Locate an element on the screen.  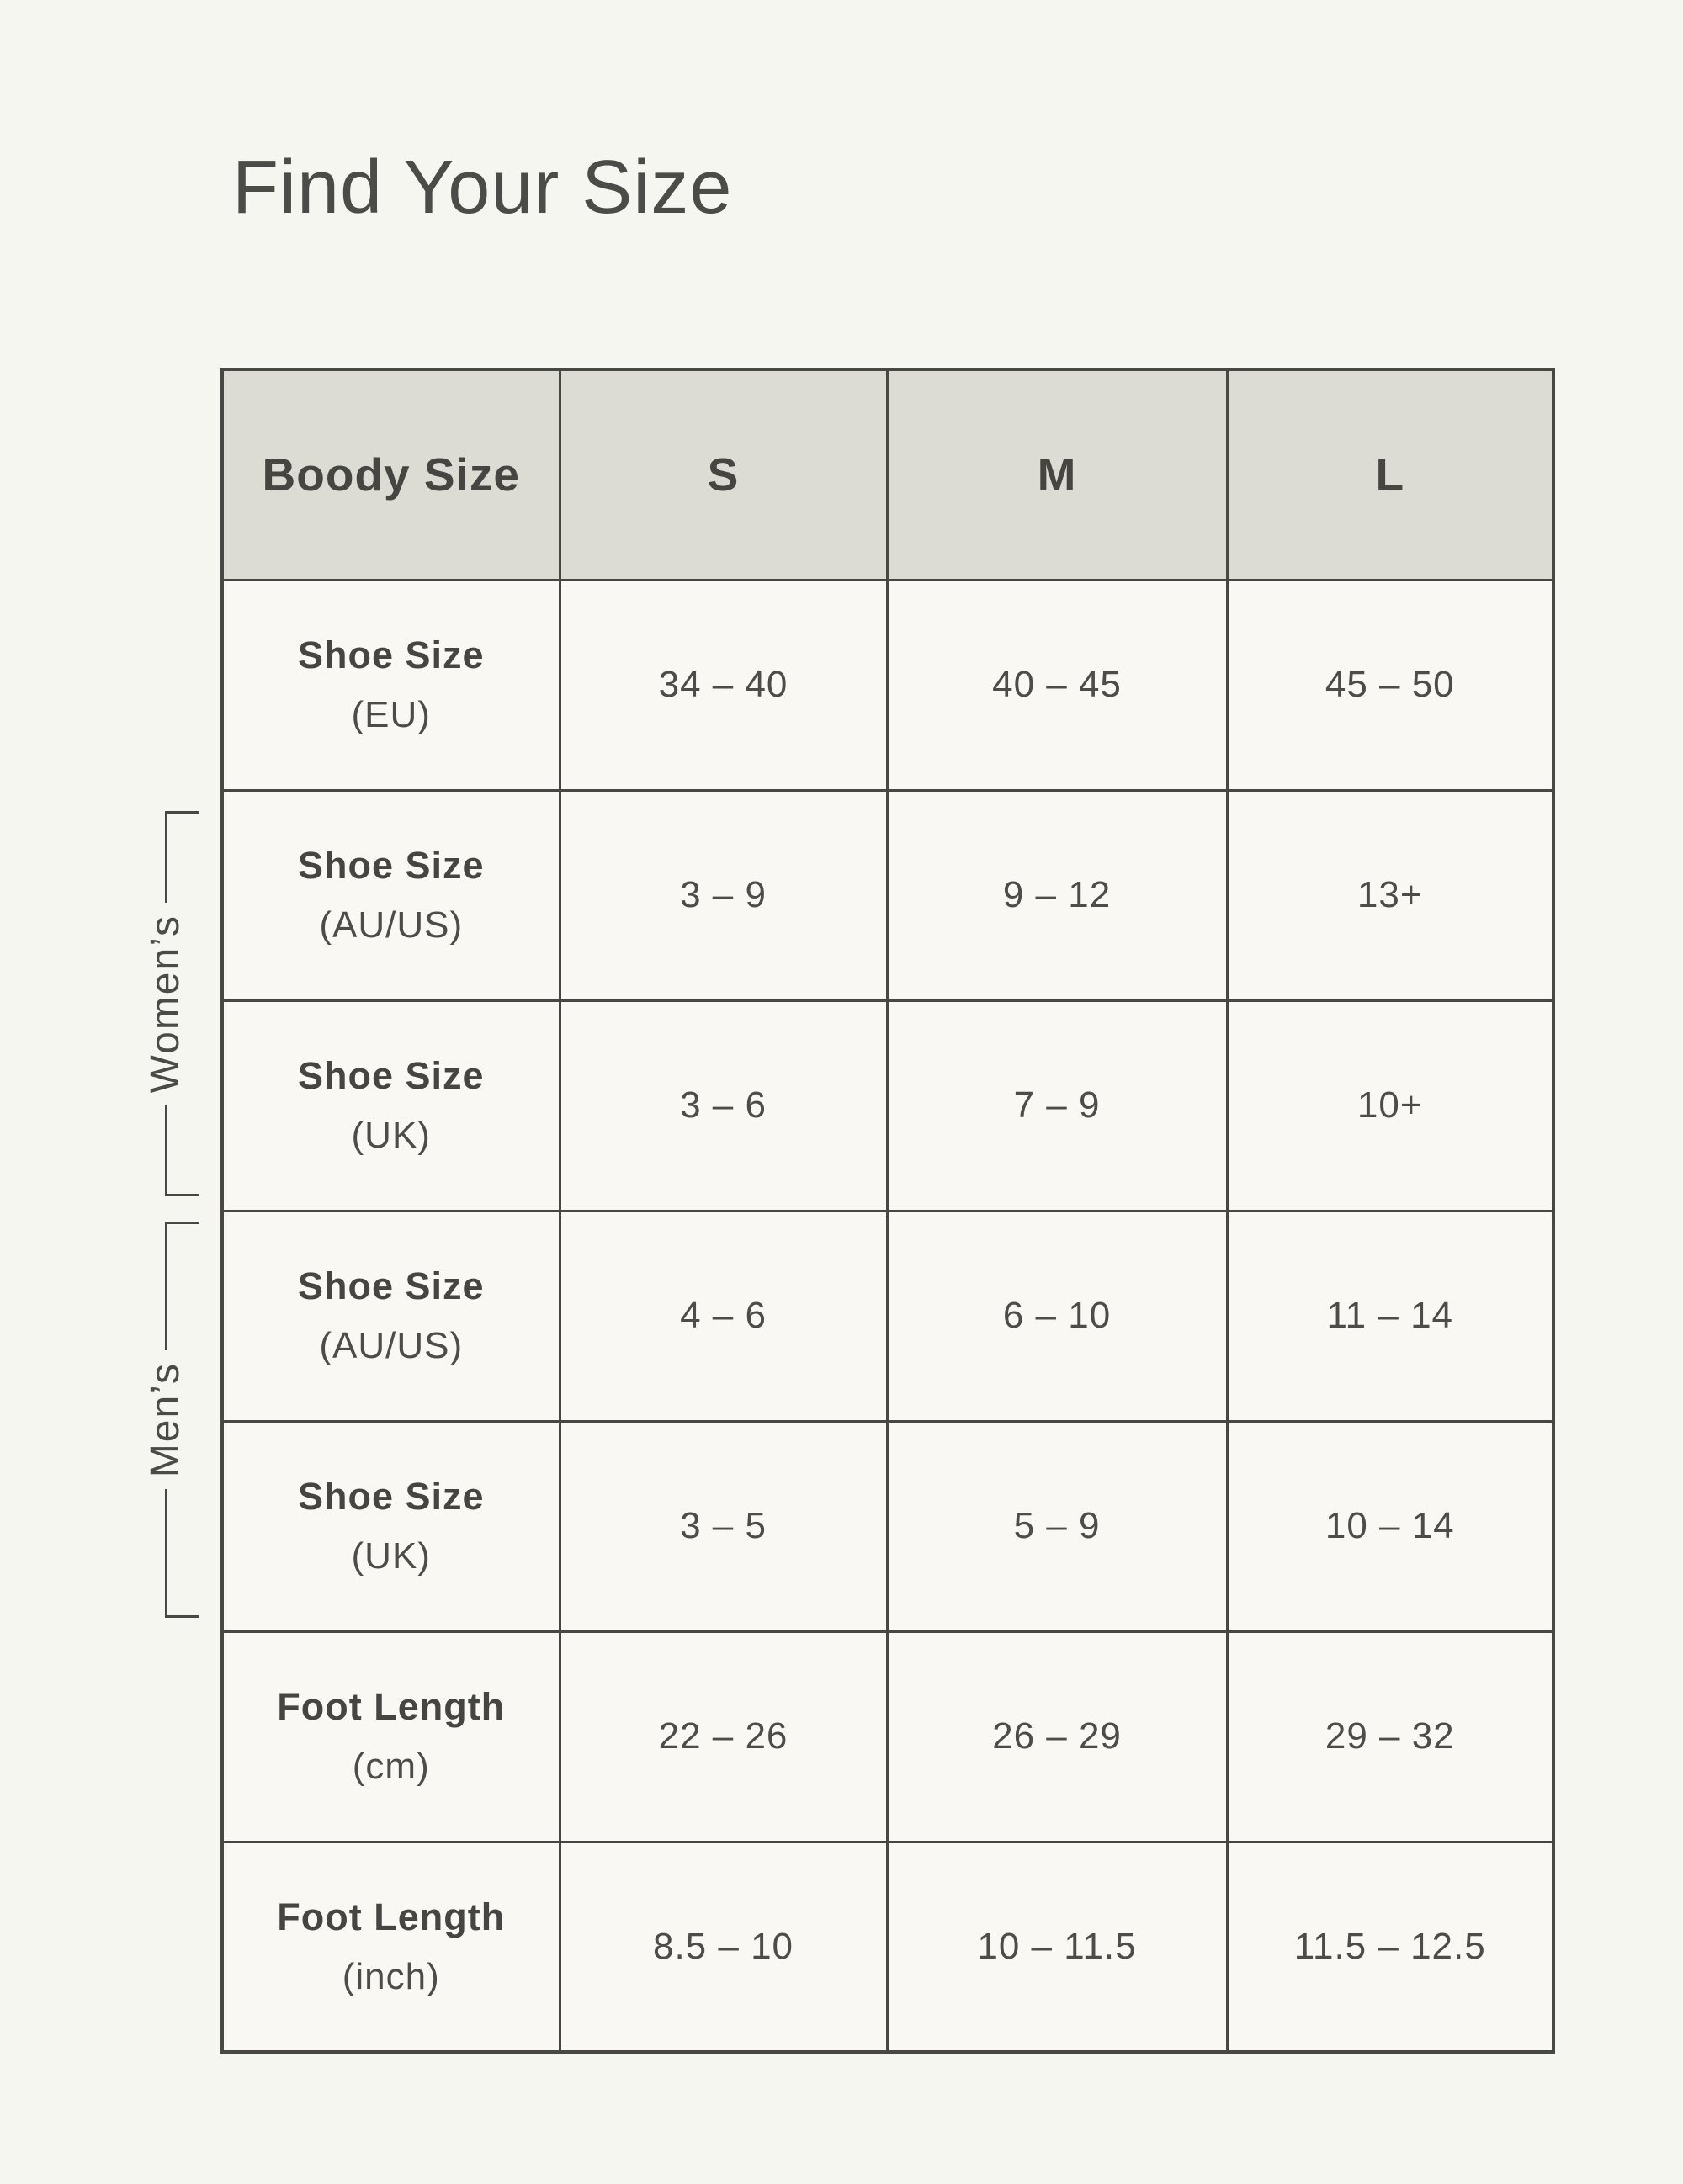
cell-value: 22 – 26 is located at coordinates (724, 1737).